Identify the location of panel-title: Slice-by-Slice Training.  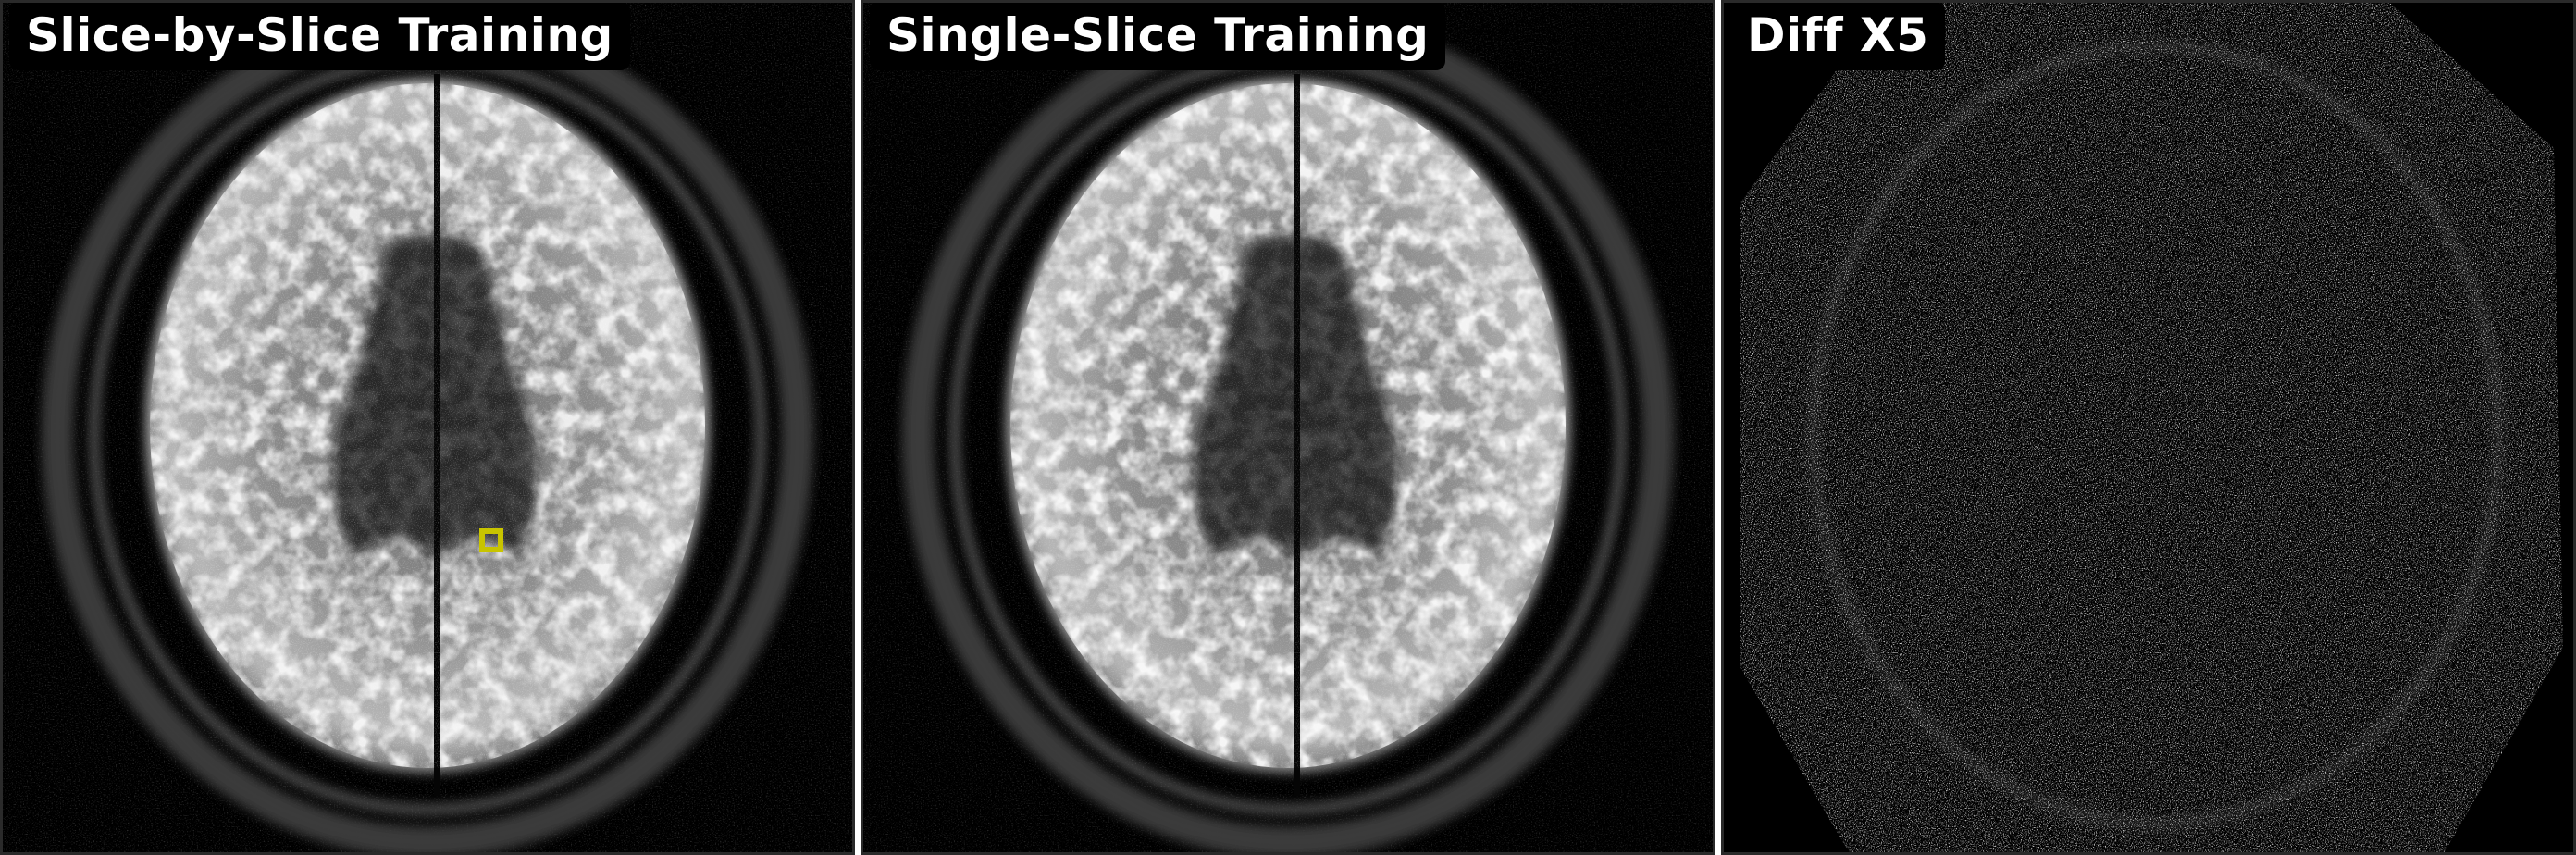
(320, 36).